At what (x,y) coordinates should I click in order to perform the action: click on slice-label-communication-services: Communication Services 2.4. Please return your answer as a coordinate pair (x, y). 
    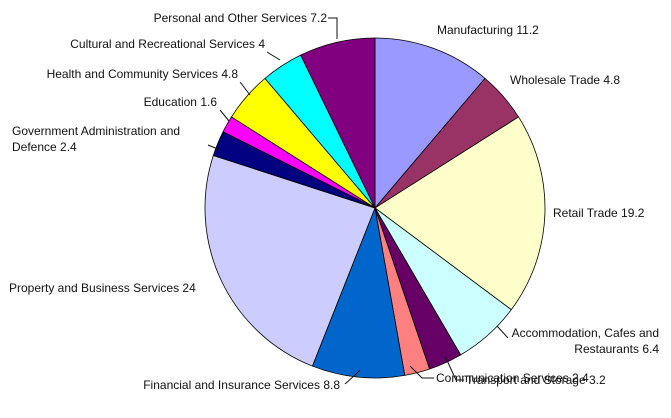
    Looking at the image, I should click on (512, 378).